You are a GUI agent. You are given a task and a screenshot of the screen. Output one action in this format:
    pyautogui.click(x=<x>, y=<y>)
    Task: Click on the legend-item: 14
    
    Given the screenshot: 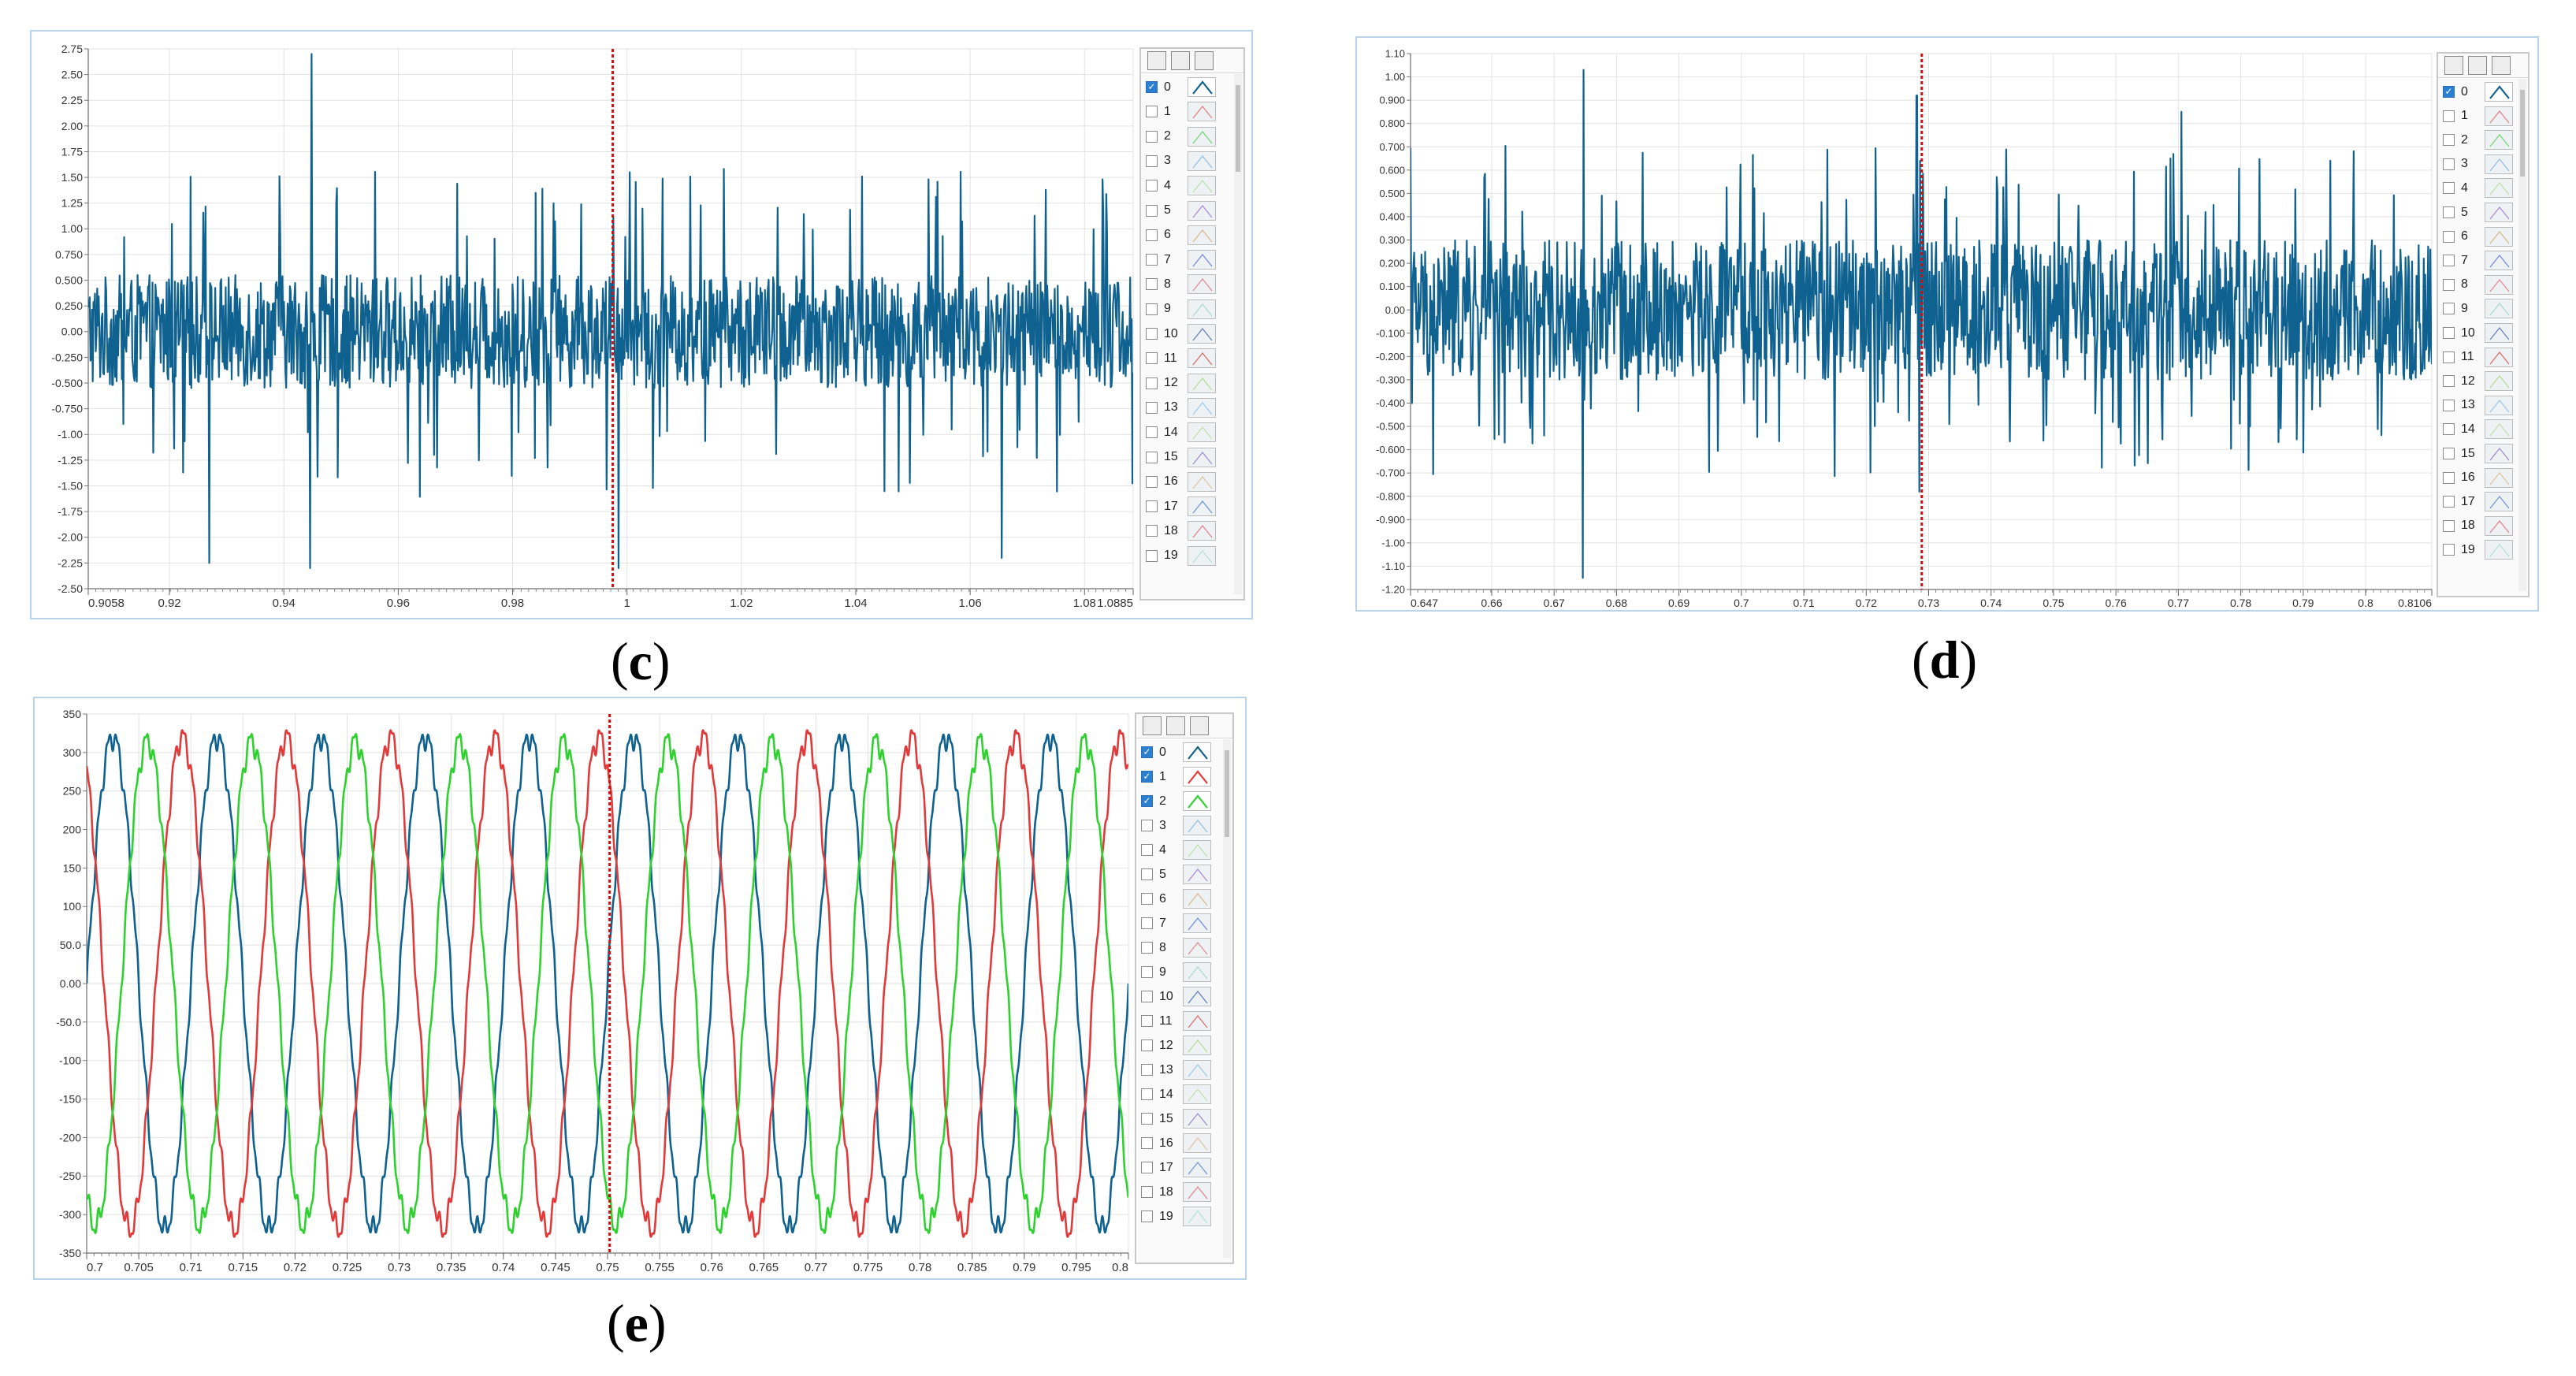 What is the action you would take?
    pyautogui.click(x=1181, y=432)
    